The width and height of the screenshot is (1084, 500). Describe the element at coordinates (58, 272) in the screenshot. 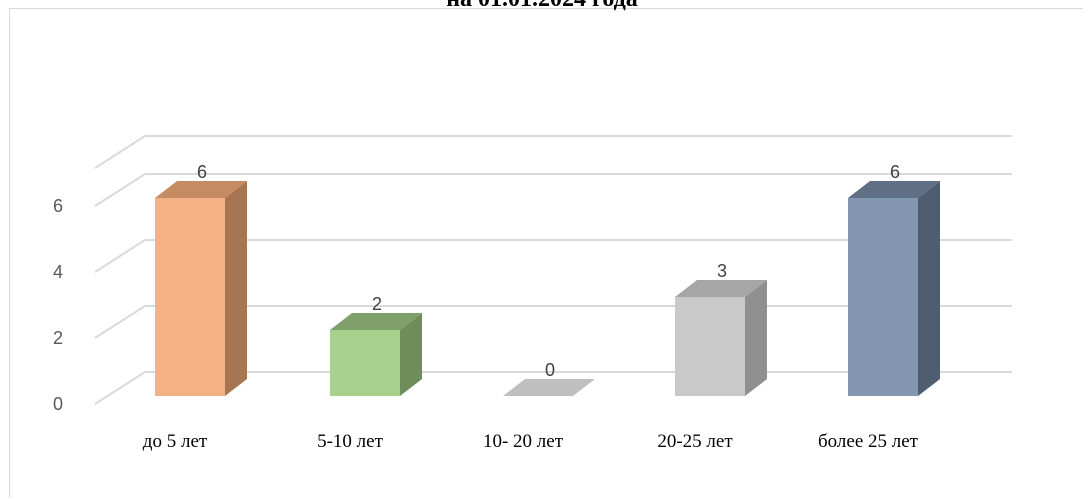

I see `y-tick-label: 4` at that location.